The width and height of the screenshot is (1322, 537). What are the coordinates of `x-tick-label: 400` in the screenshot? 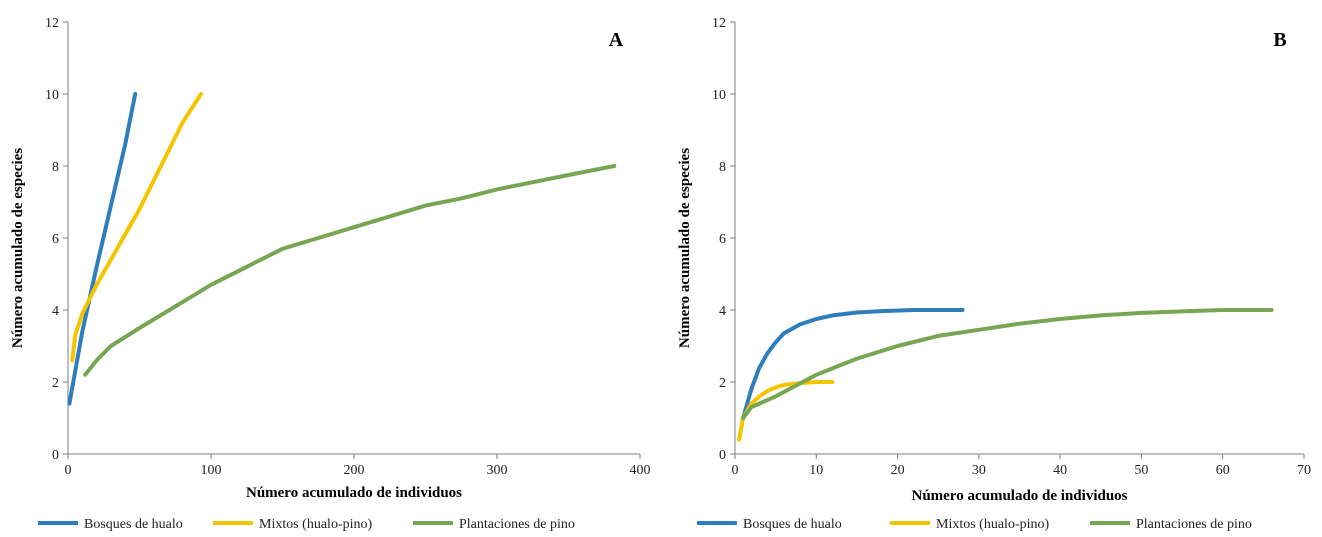 It's located at (640, 470).